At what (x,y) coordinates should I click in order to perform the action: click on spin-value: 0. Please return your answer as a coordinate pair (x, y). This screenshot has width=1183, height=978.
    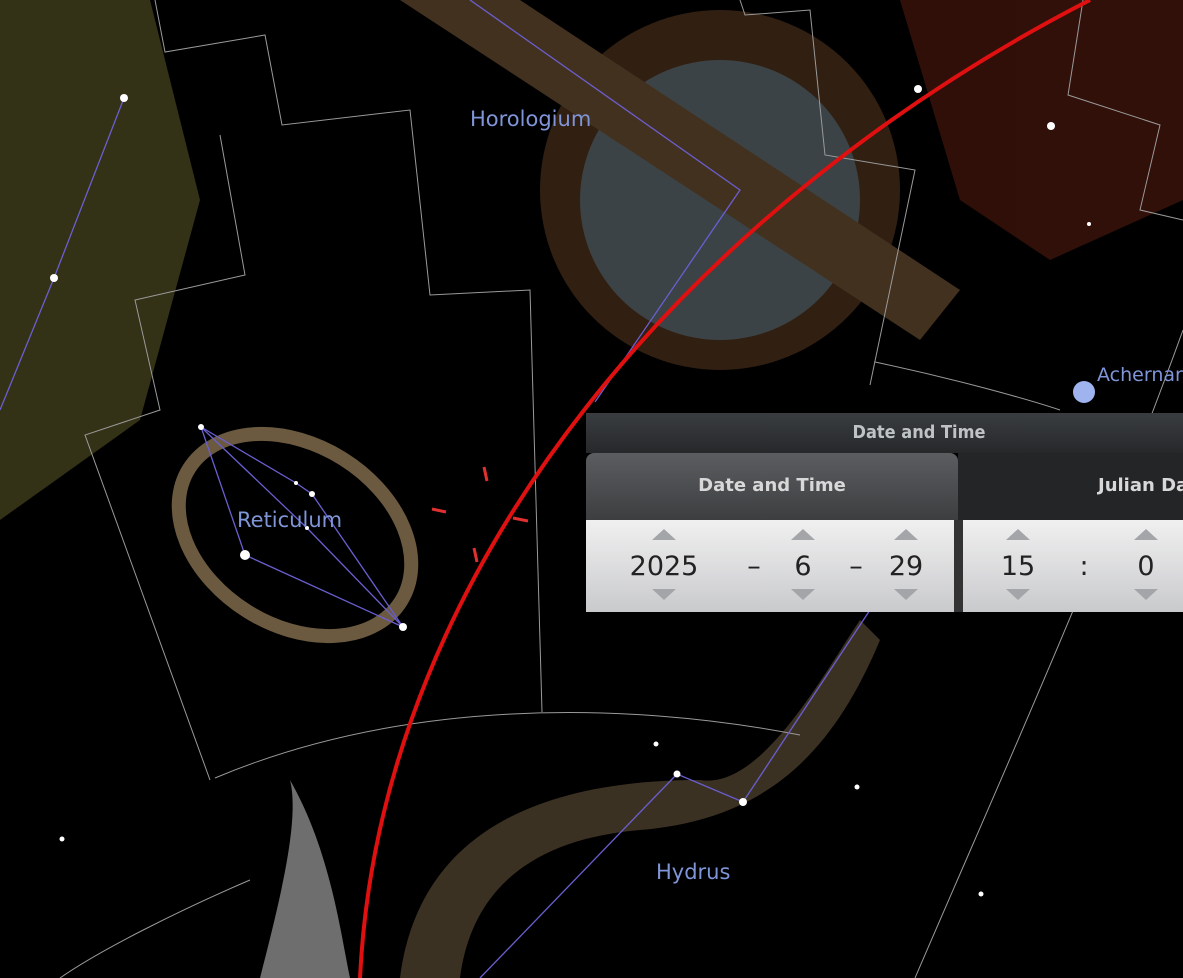
    Looking at the image, I should click on (1146, 566).